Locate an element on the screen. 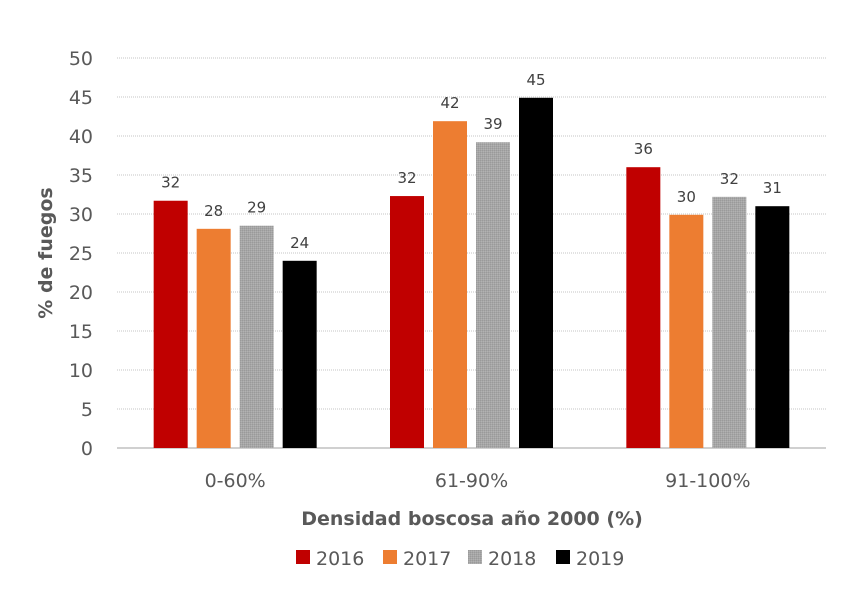 The height and width of the screenshot is (591, 866). data-label-2018-3: 32 is located at coordinates (729, 179).